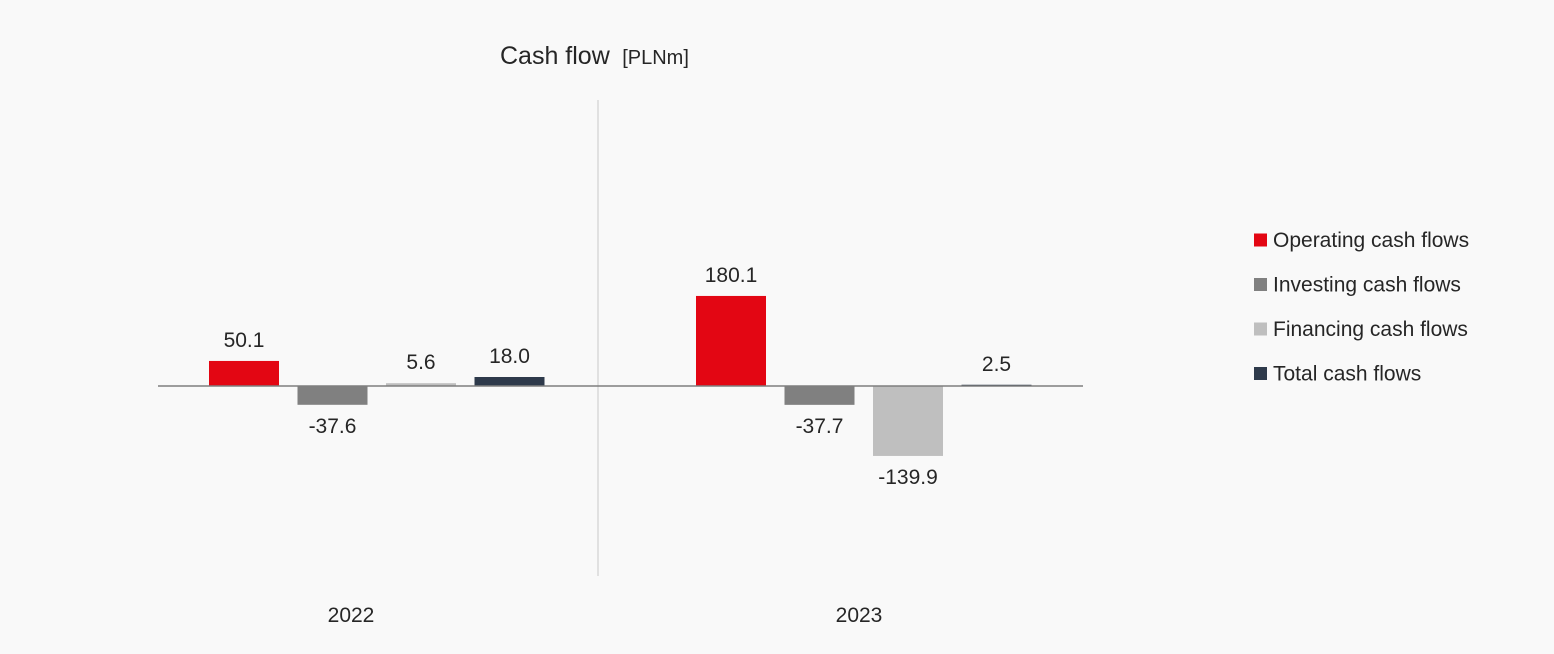  Describe the element at coordinates (1260, 329) in the screenshot. I see `legend-swatch-financing-cash-flows` at that location.